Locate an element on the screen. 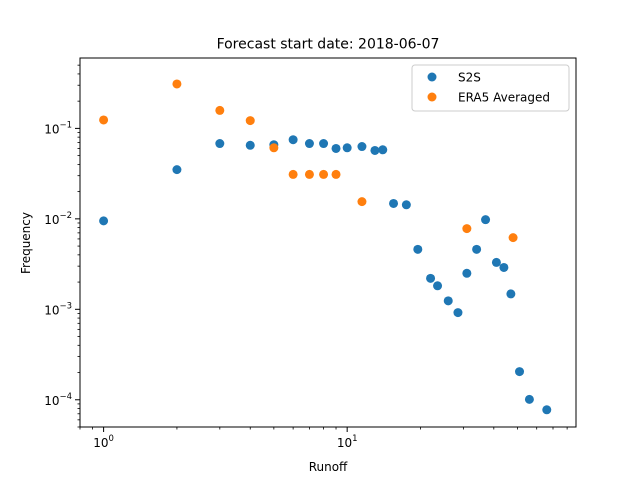  x-tick-label-1: 10¹ is located at coordinates (347, 442).